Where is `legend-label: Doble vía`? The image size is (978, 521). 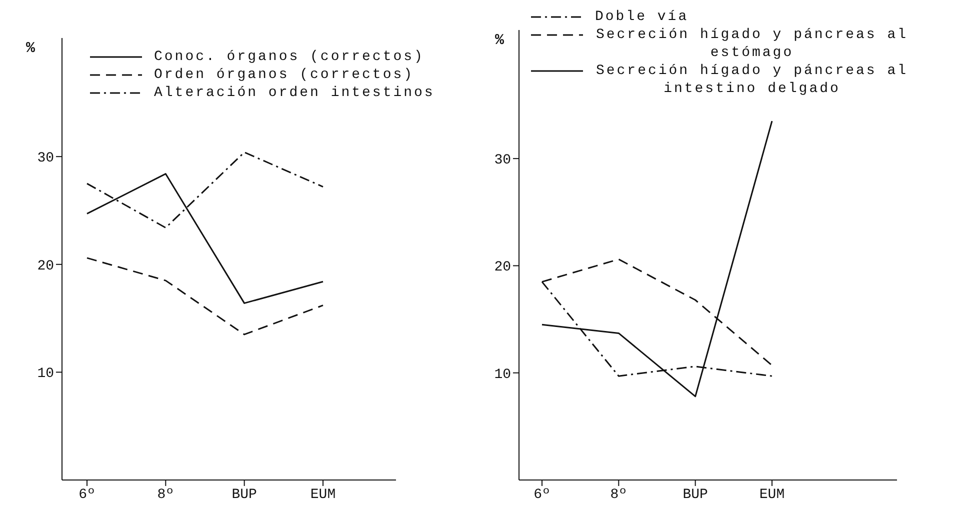 legend-label: Doble vía is located at coordinates (642, 17).